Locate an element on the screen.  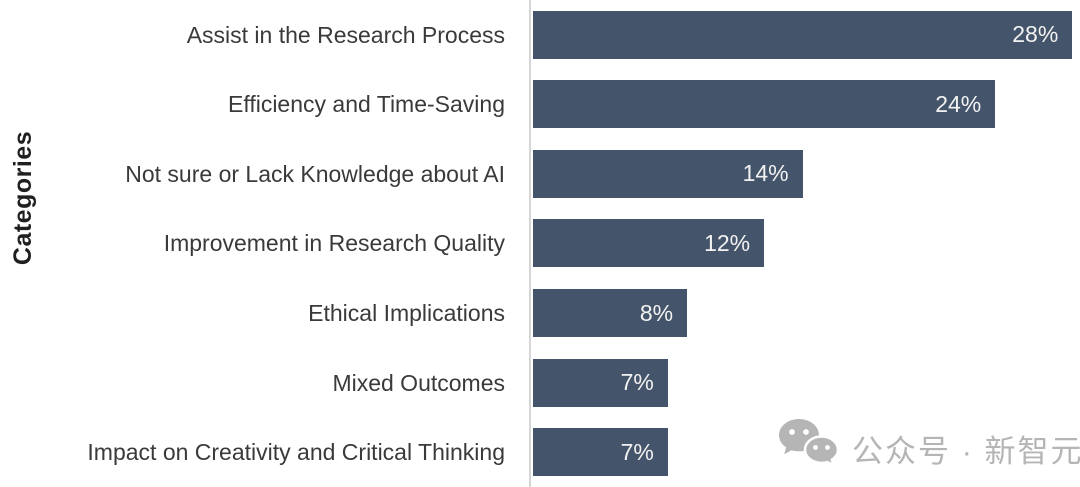
chart-row: Not sure or Lack Knowledge about AI 14% is located at coordinates (540, 174).